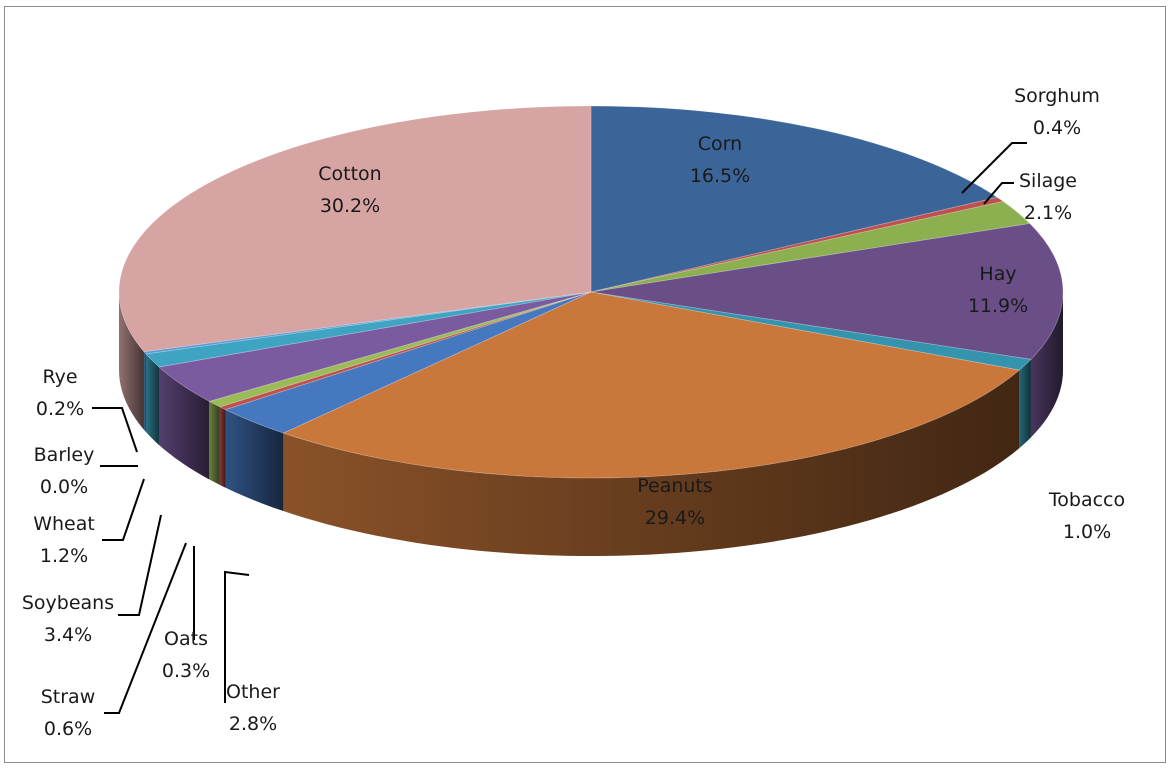 Image resolution: width=1170 pixels, height=769 pixels. I want to click on label-name-tobacco: Tobacco, so click(1086, 500).